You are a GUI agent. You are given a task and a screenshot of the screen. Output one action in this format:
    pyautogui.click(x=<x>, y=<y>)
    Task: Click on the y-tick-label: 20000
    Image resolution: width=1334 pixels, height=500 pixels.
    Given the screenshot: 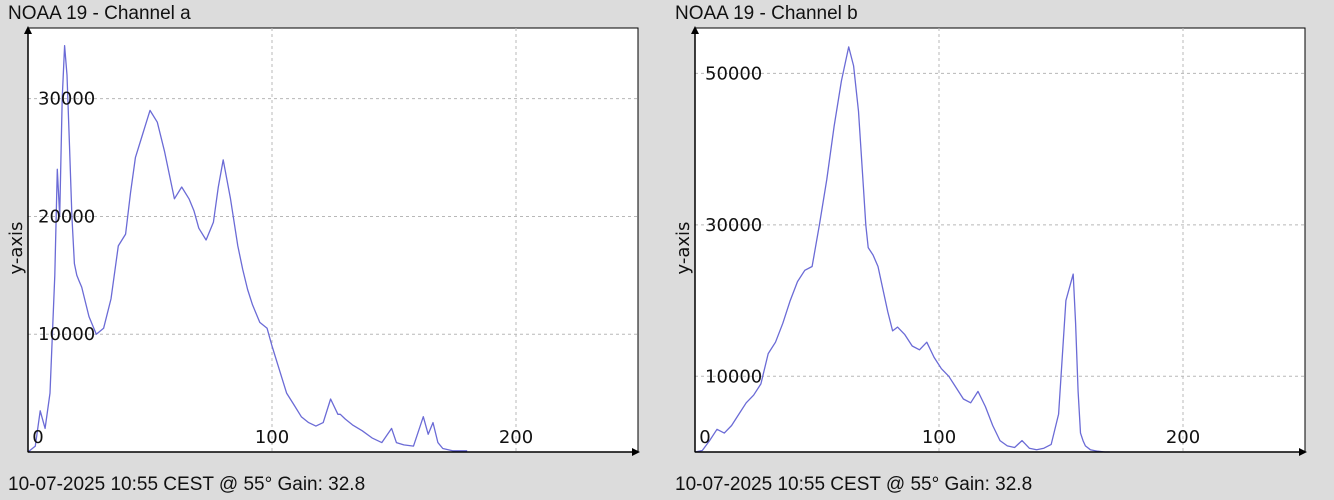 What is the action you would take?
    pyautogui.click(x=66, y=216)
    